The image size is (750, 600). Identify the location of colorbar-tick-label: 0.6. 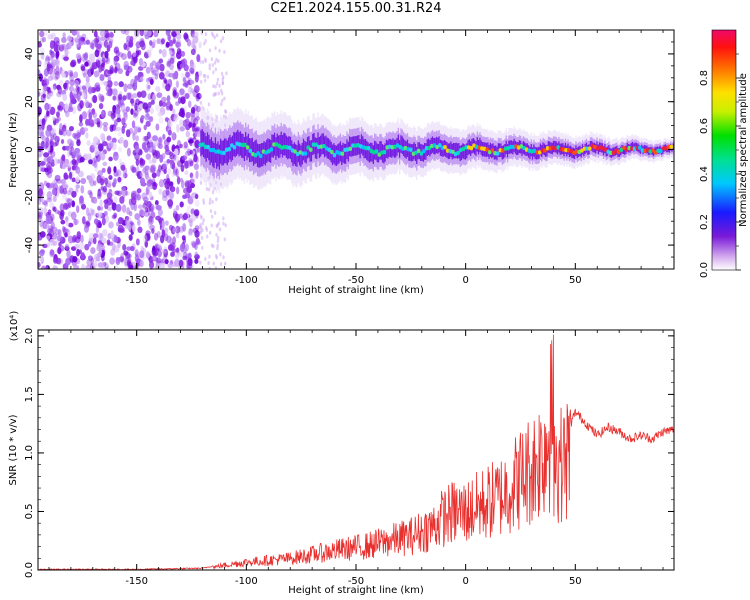
(704, 126).